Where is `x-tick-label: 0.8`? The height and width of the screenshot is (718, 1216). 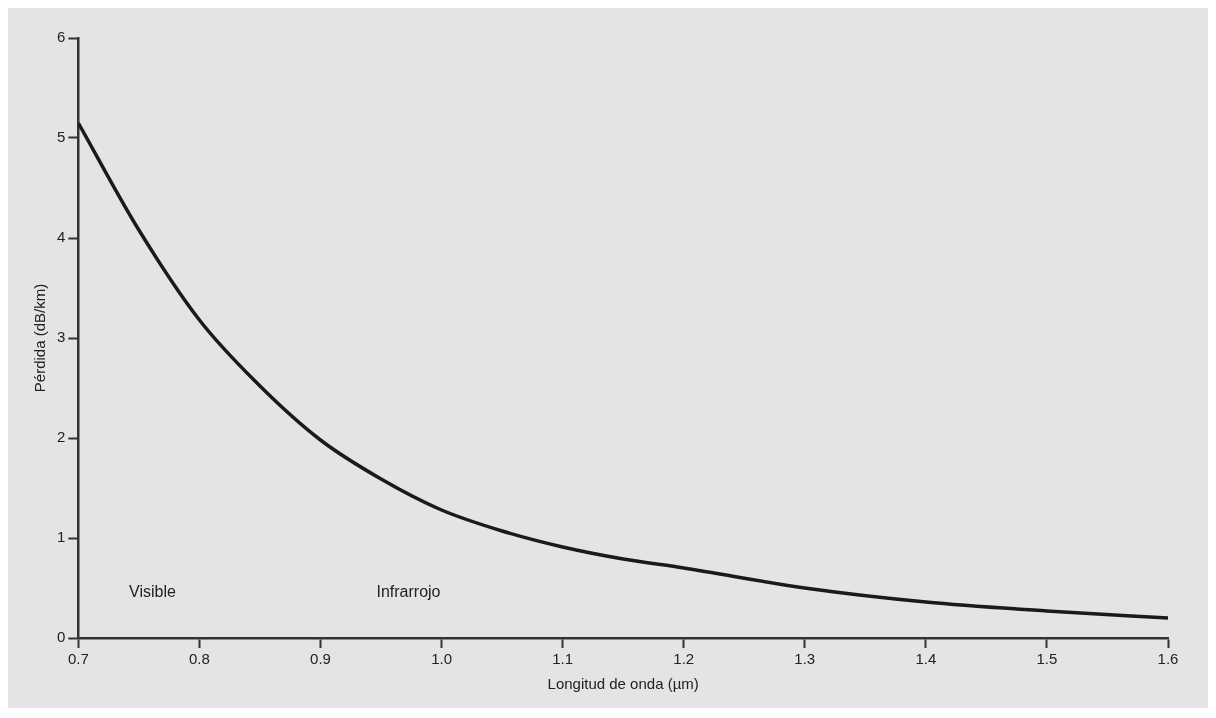 x-tick-label: 0.8 is located at coordinates (199, 659).